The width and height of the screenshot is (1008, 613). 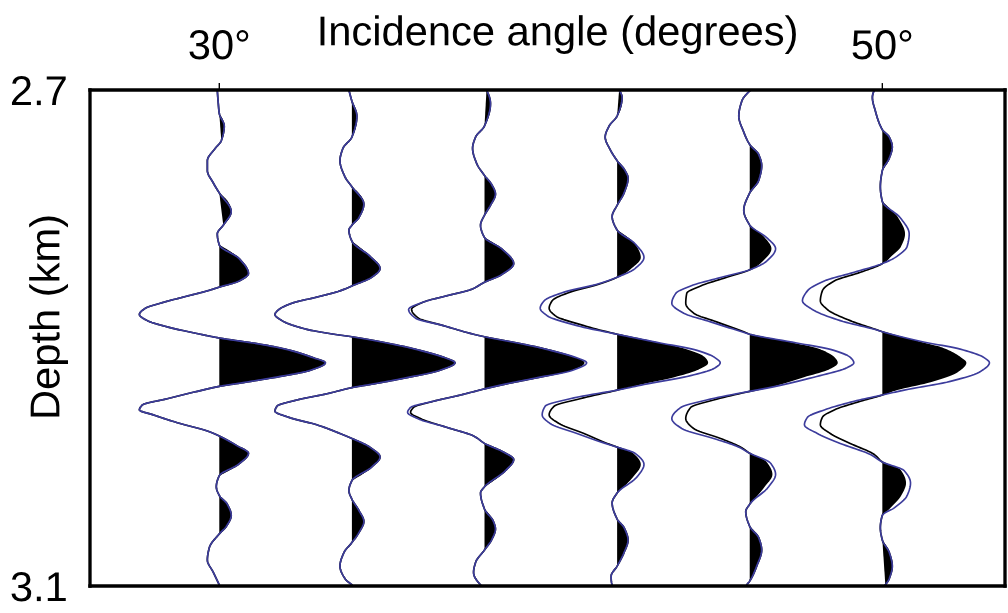 I want to click on x-axis-title: Incidence angle (degrees), so click(x=558, y=34).